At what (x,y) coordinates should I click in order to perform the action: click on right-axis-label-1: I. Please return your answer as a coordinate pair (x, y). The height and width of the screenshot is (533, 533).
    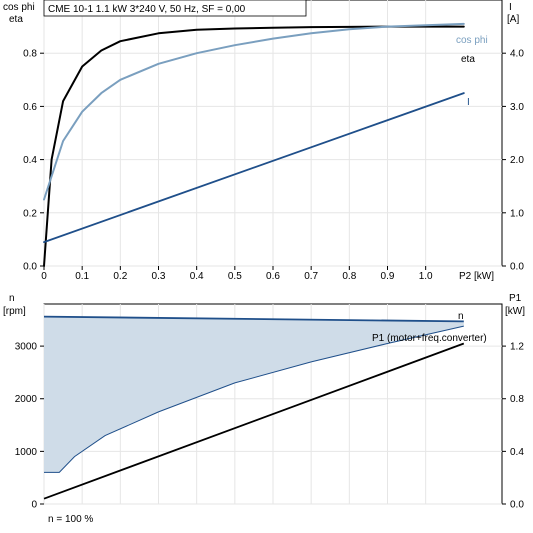
    Looking at the image, I should click on (510, 7).